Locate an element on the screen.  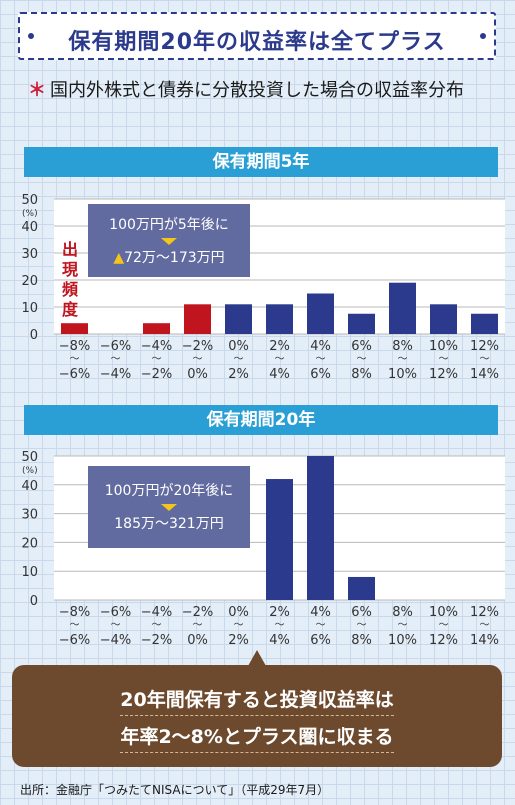
chart1-title-banner: 保有期間5年 is located at coordinates (261, 162).